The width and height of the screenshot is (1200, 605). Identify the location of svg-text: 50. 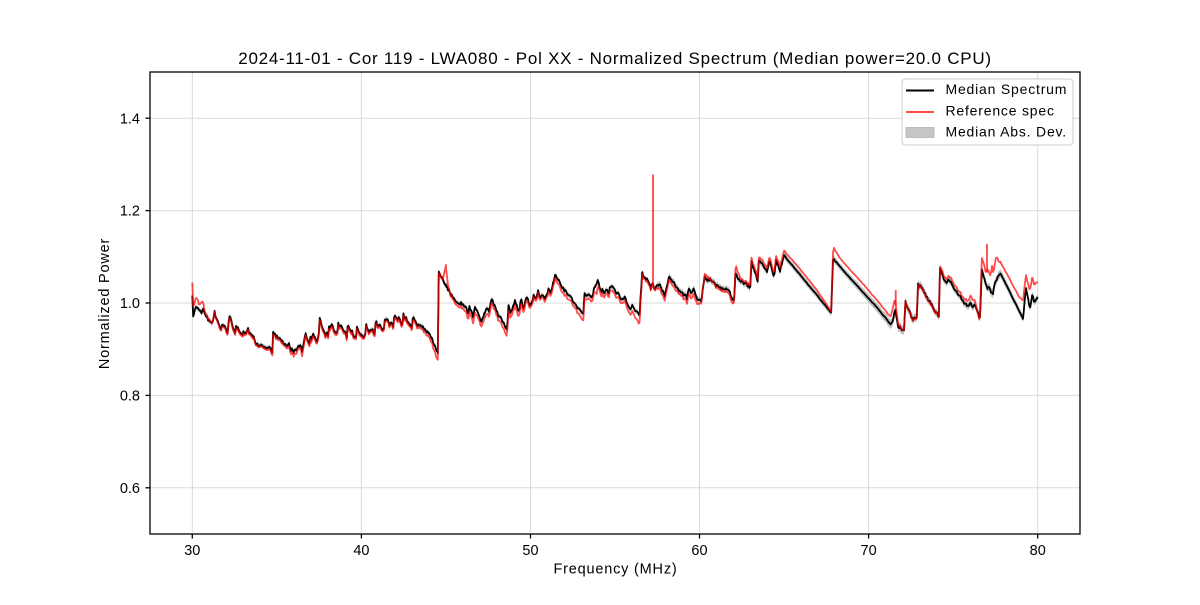
(530, 551).